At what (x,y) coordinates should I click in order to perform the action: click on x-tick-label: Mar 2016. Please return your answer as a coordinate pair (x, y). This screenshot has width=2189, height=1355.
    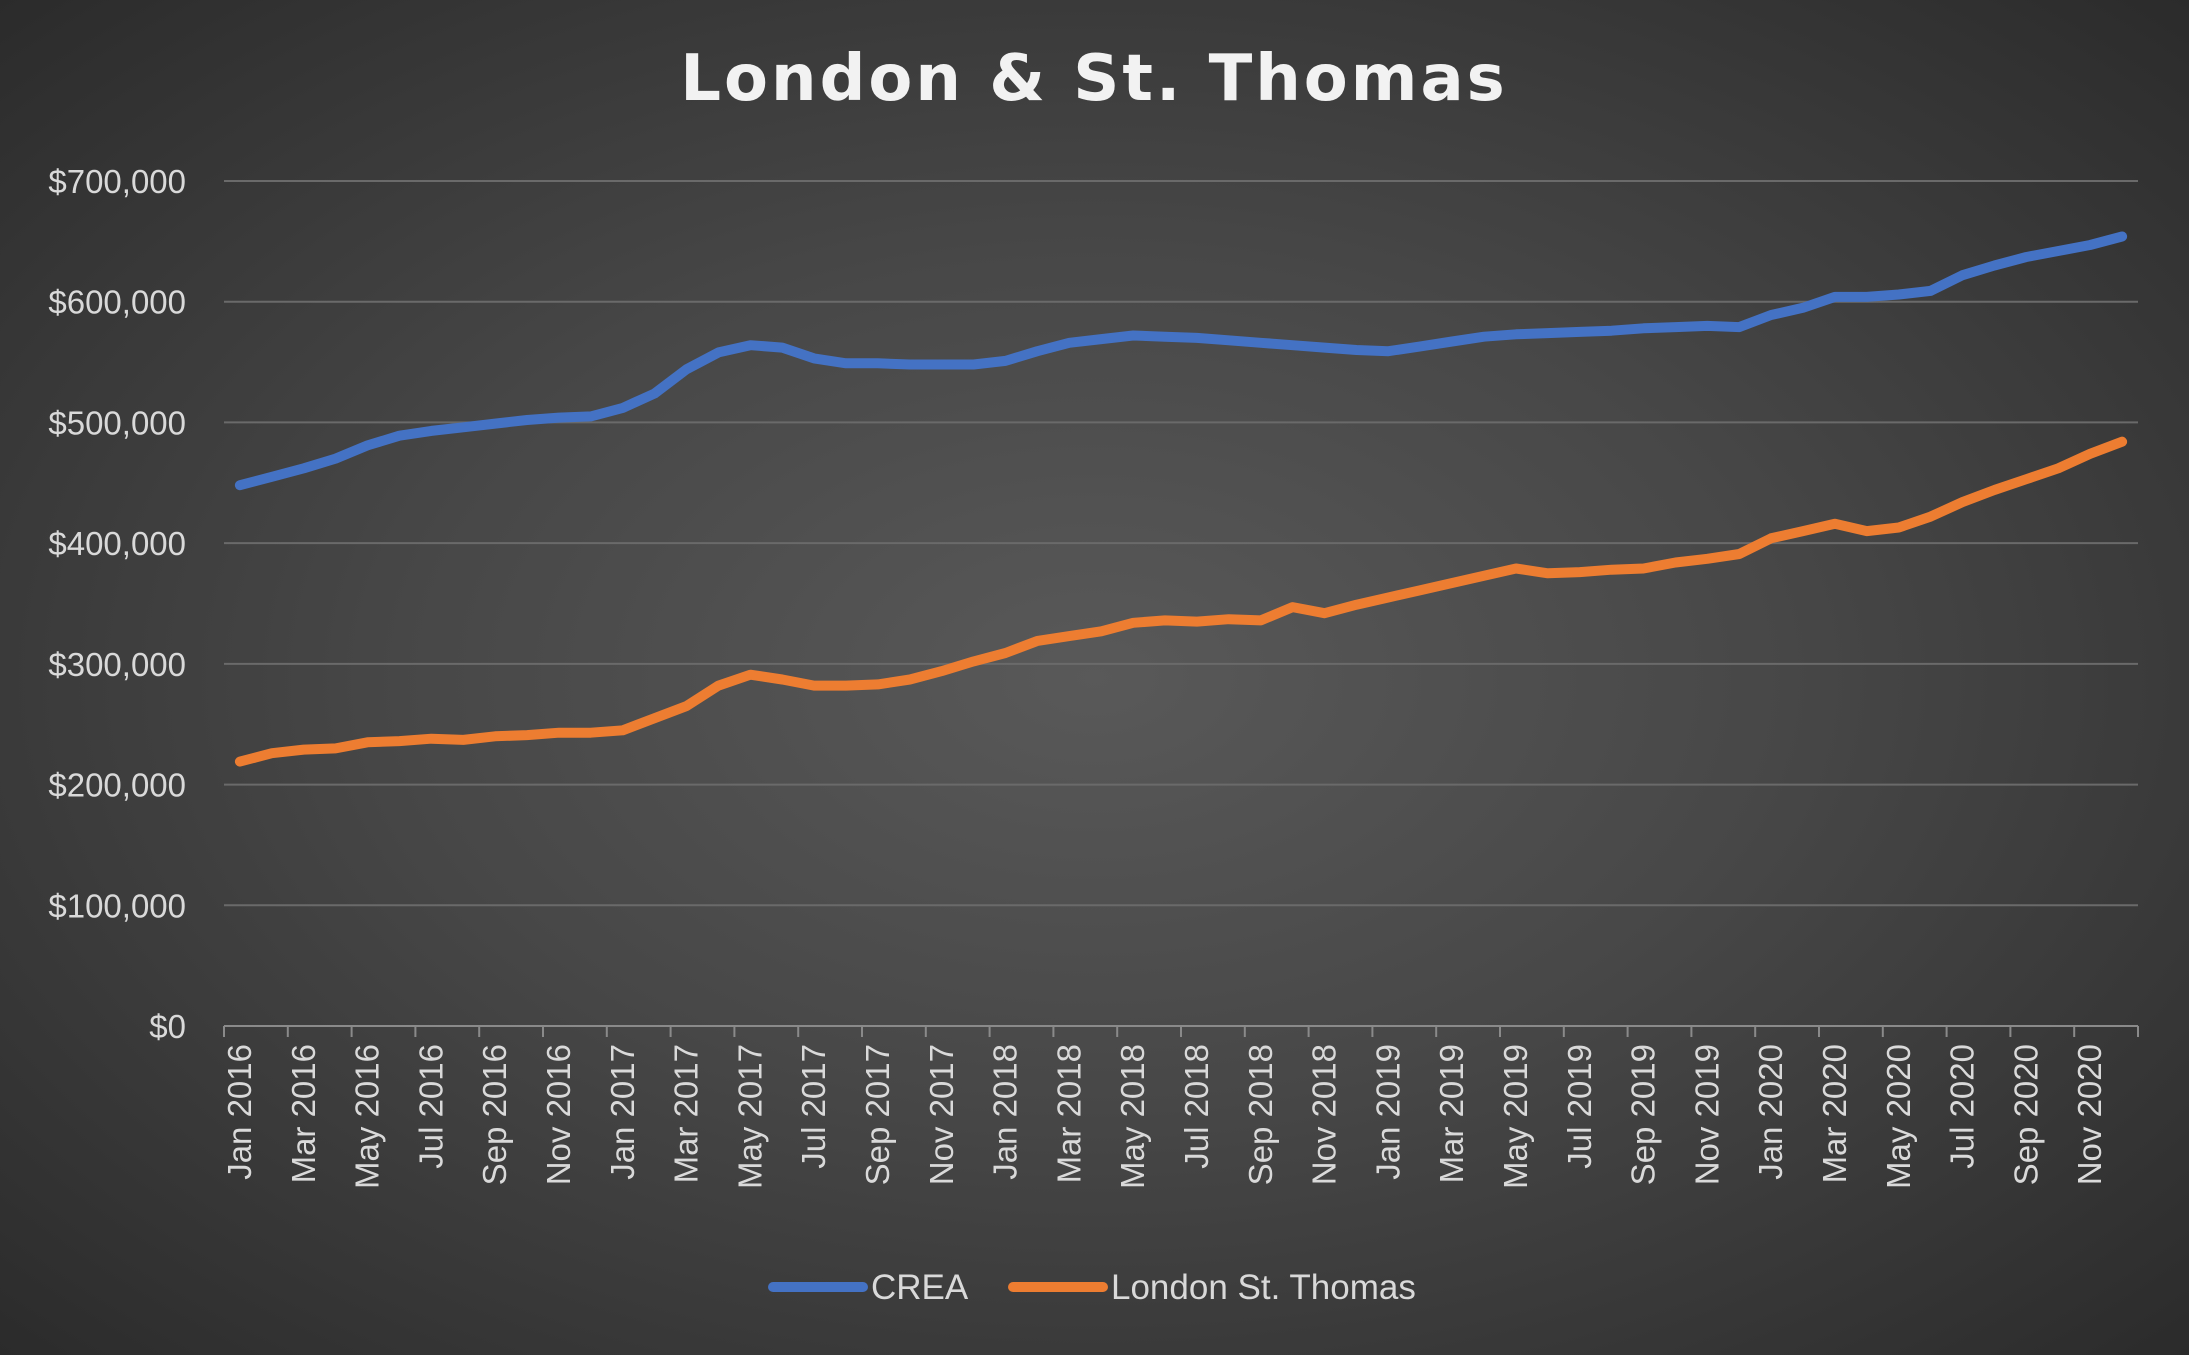
    Looking at the image, I should click on (303, 1113).